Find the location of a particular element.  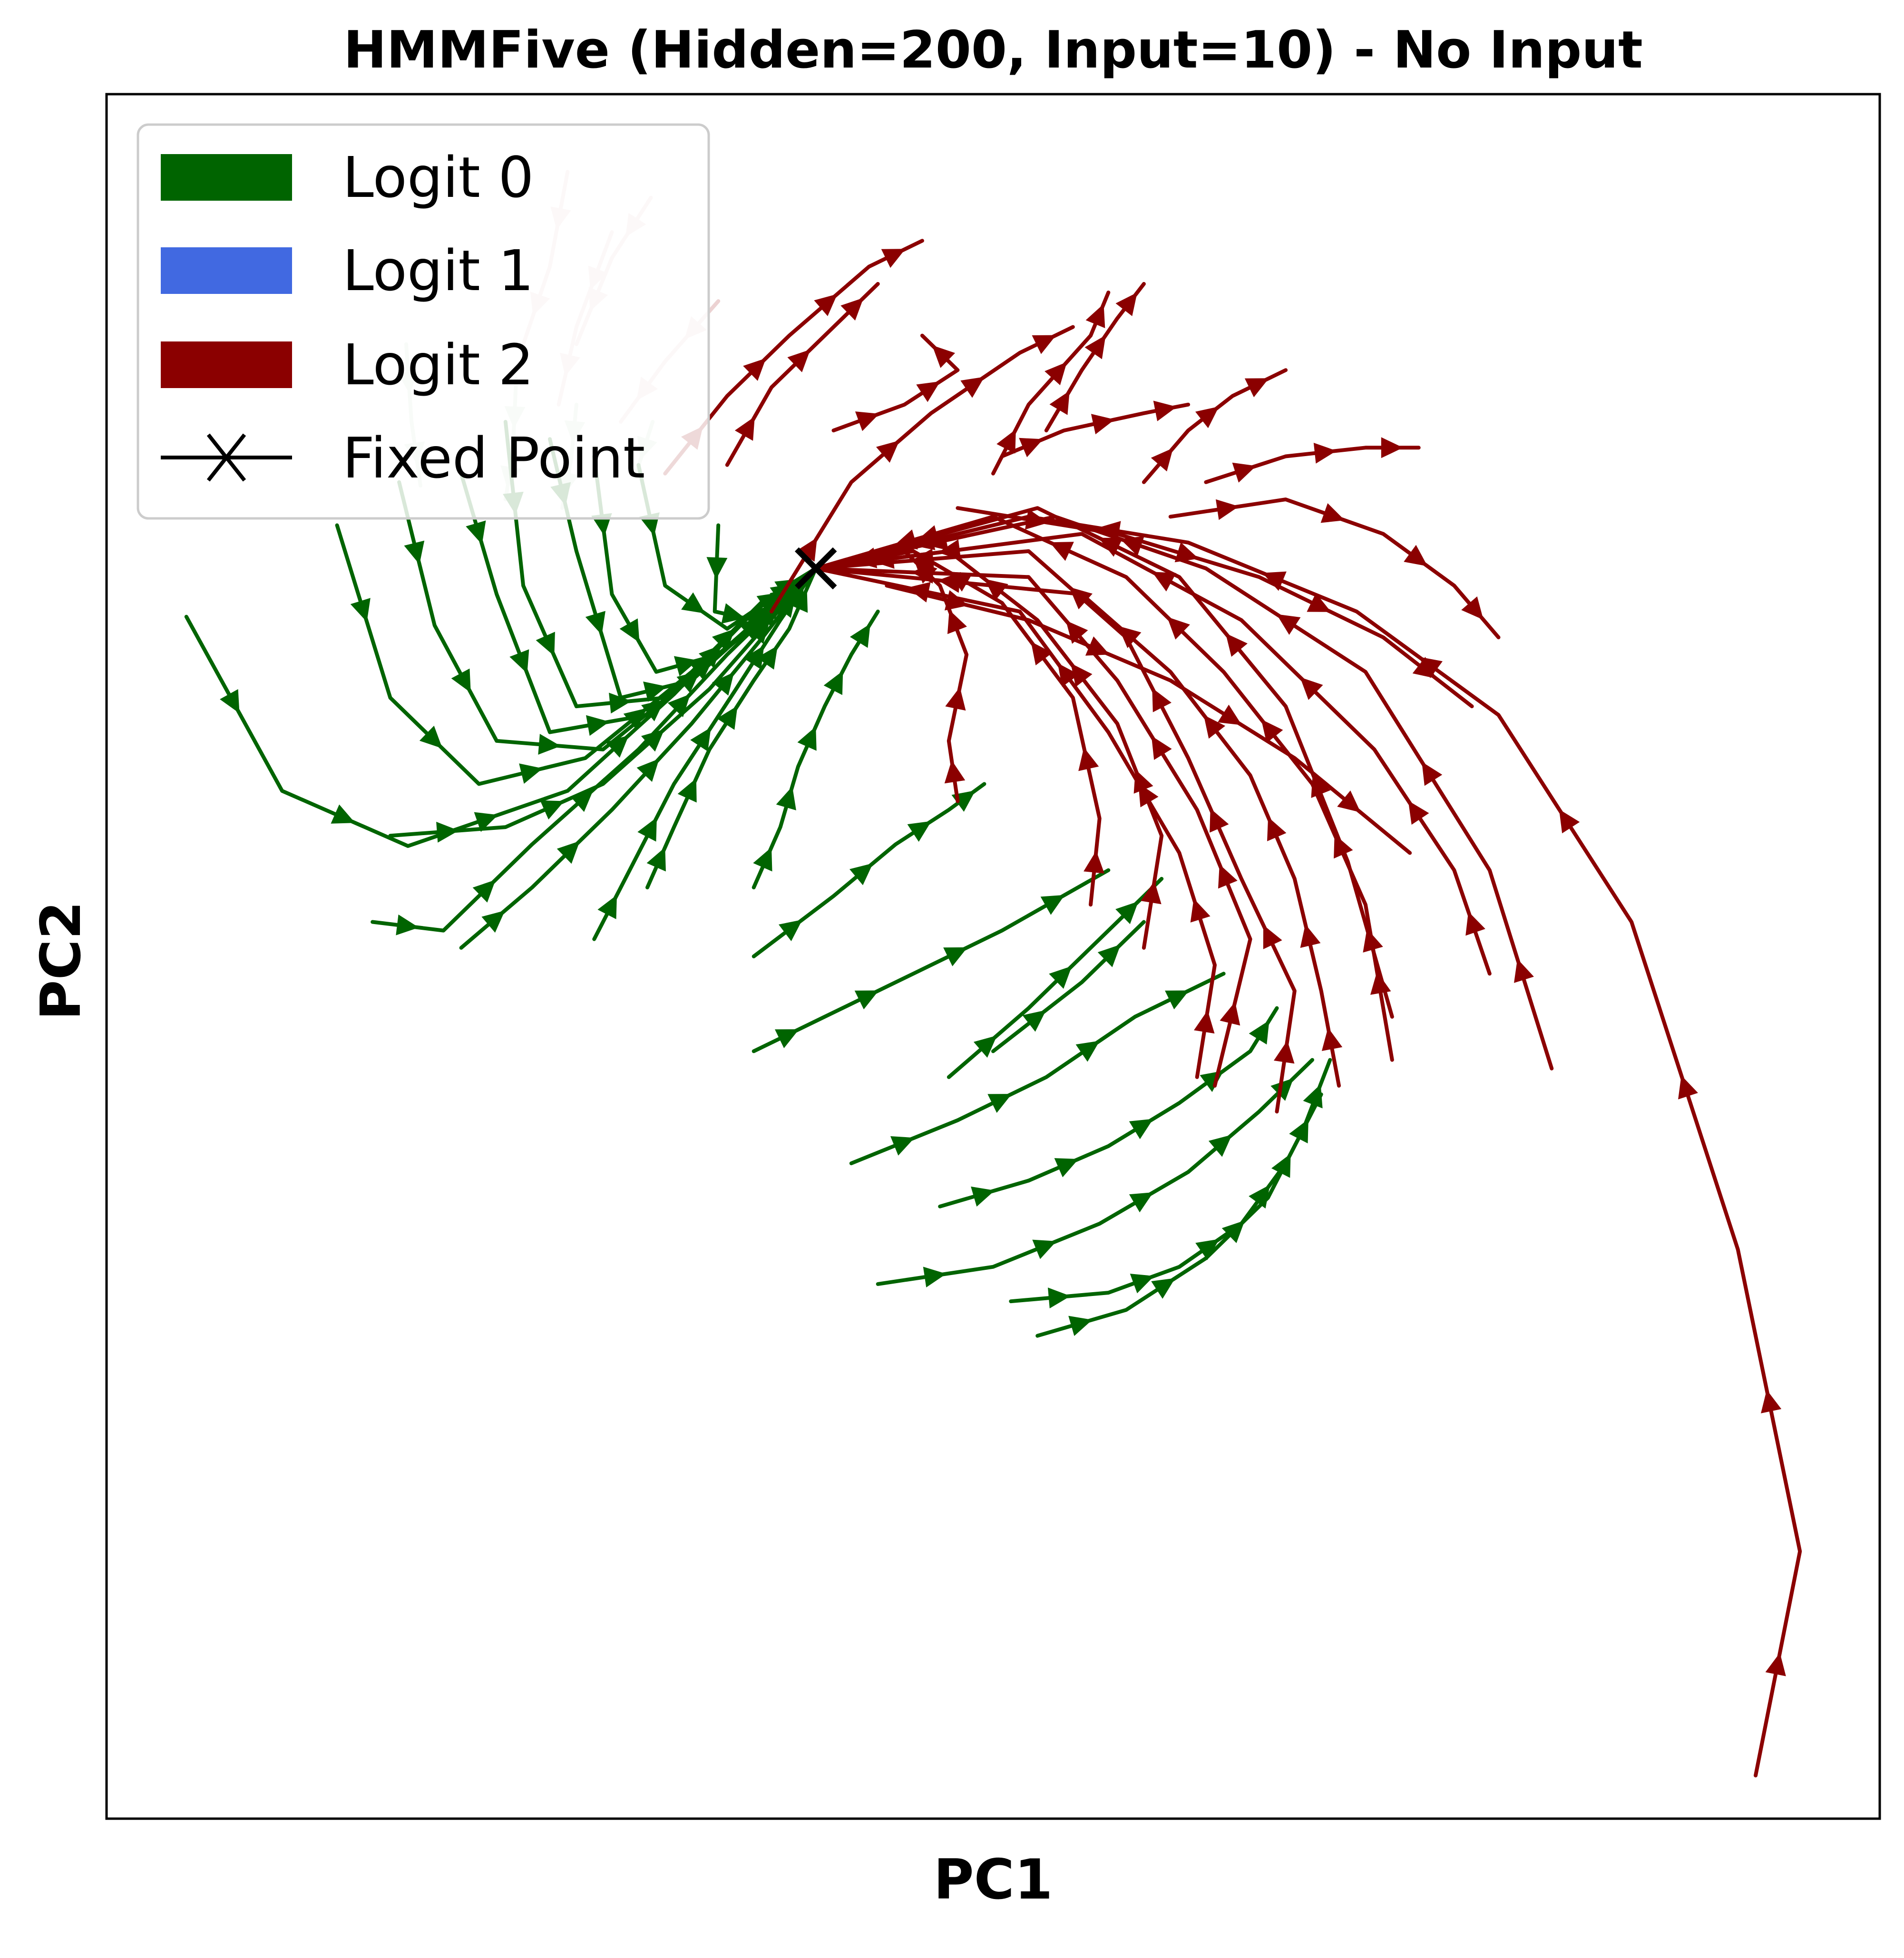

legend-item-logit-0: Logit 0 is located at coordinates (347, 177).